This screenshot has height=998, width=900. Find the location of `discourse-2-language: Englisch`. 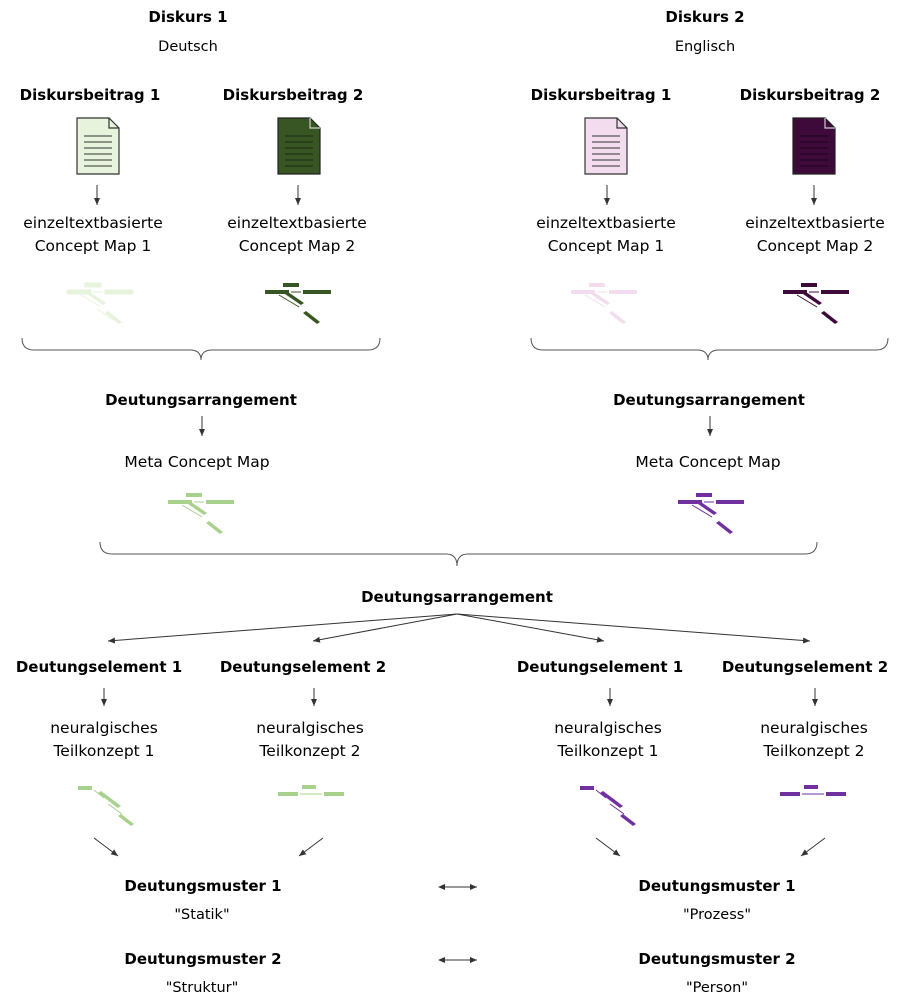

discourse-2-language: Englisch is located at coordinates (705, 47).